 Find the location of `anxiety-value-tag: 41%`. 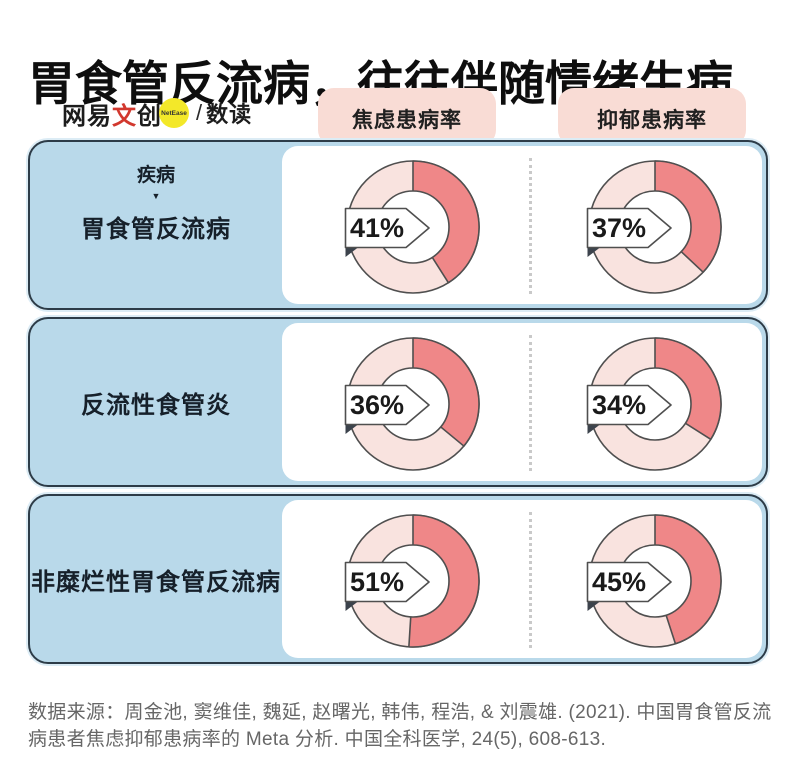

anxiety-value-tag: 41% is located at coordinates (387, 232).